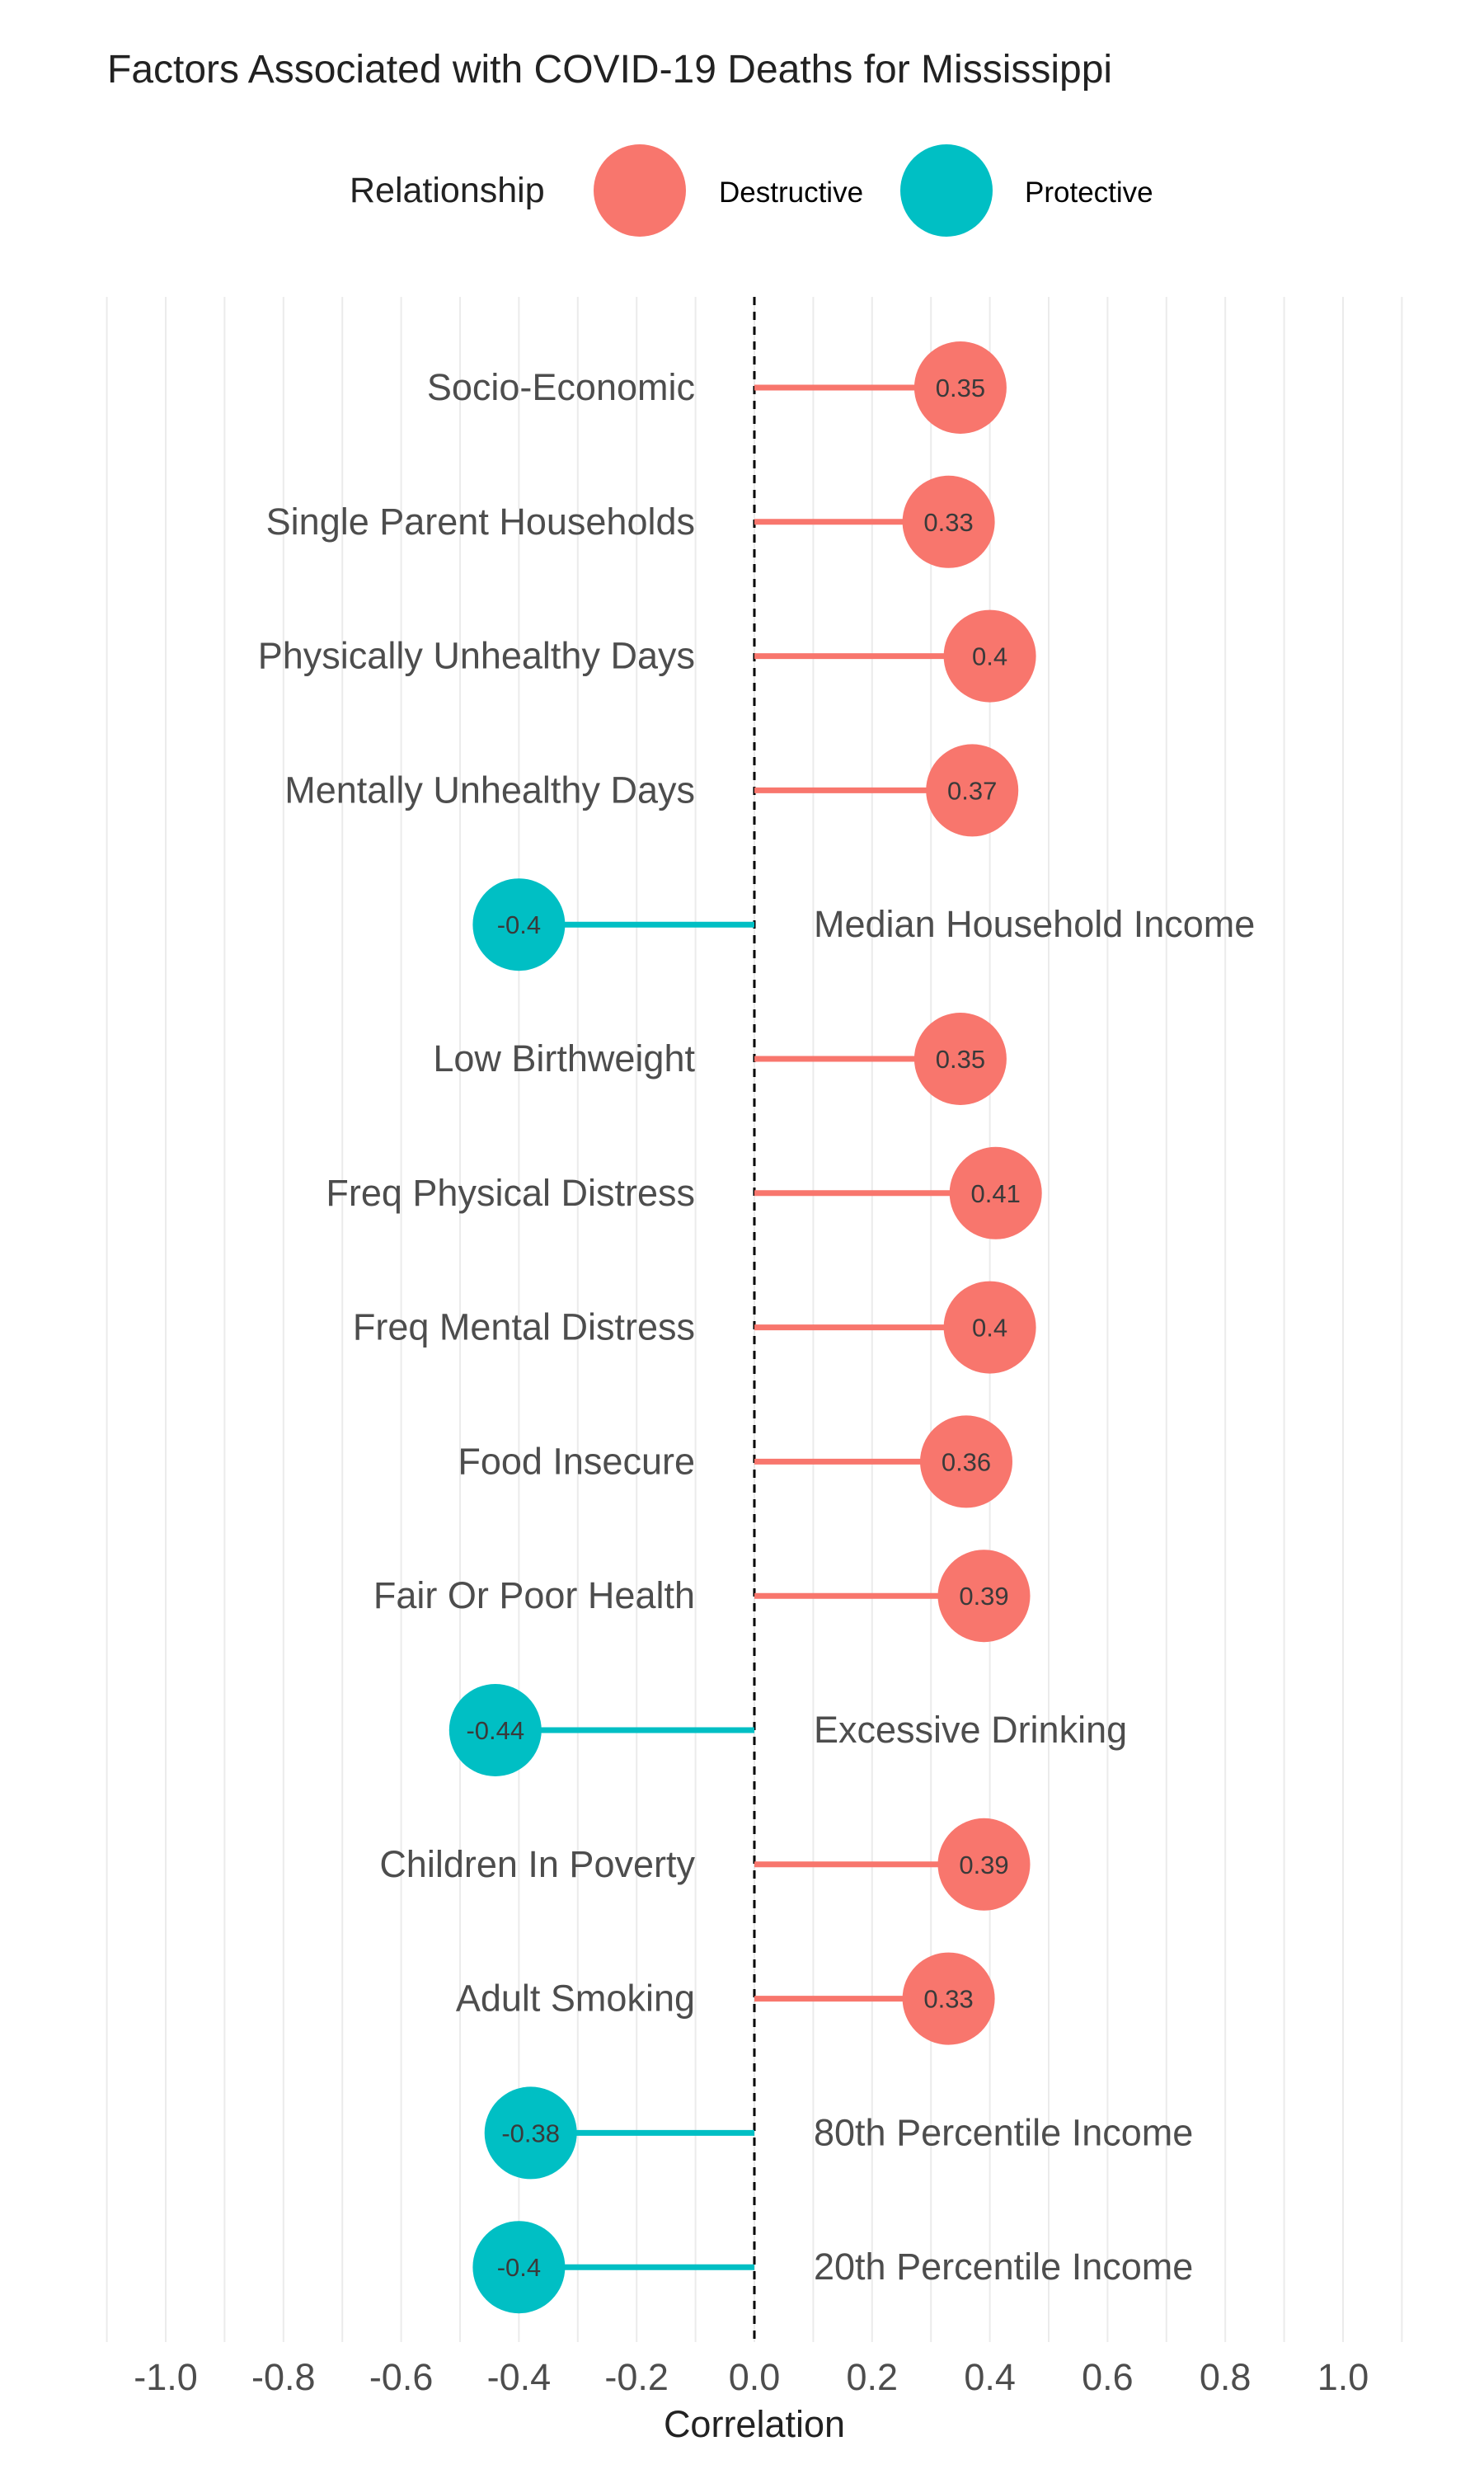 This screenshot has width=1484, height=2474. Describe the element at coordinates (561, 387) in the screenshot. I see `category-label: Socio-Economic` at that location.